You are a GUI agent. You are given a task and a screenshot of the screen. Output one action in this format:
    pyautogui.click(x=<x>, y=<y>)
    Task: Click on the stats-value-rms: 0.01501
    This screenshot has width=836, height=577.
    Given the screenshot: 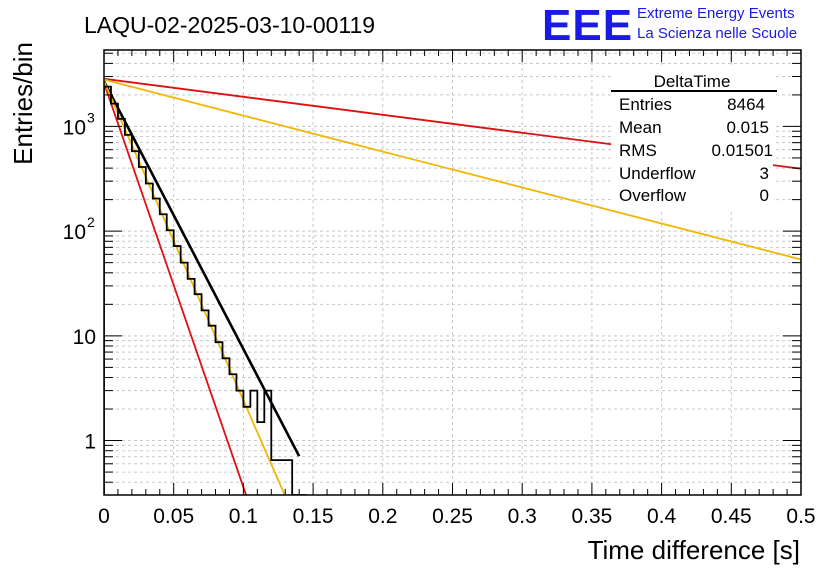 What is the action you would take?
    pyautogui.click(x=742, y=150)
    